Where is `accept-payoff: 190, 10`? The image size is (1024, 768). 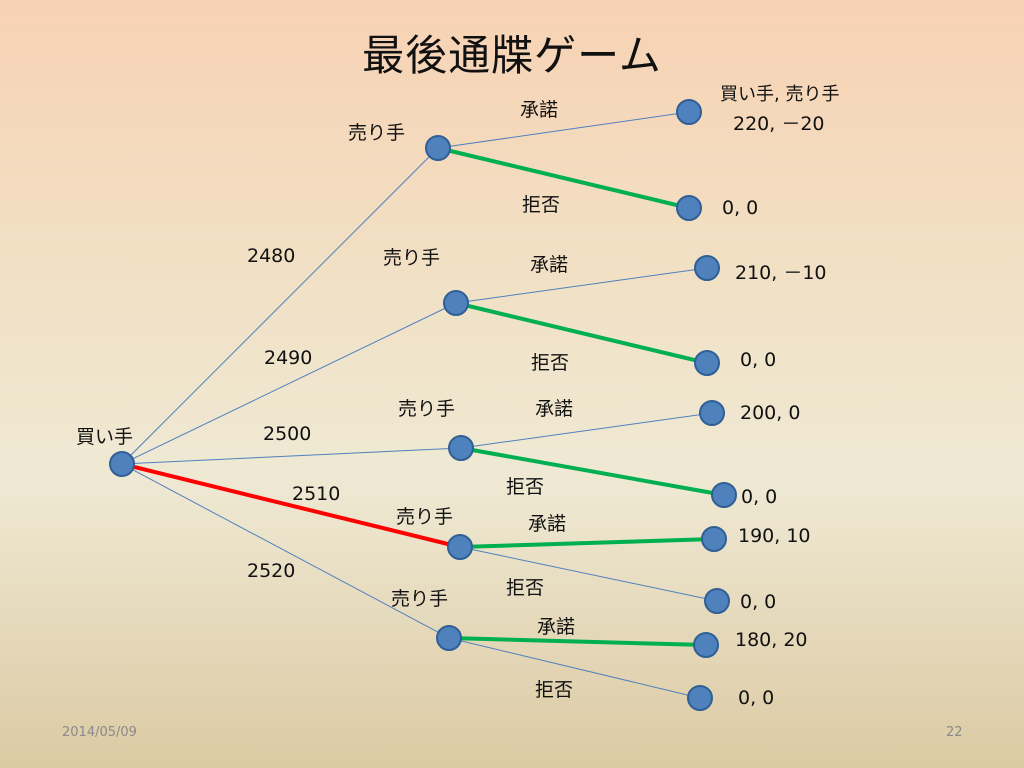 accept-payoff: 190, 10 is located at coordinates (774, 536).